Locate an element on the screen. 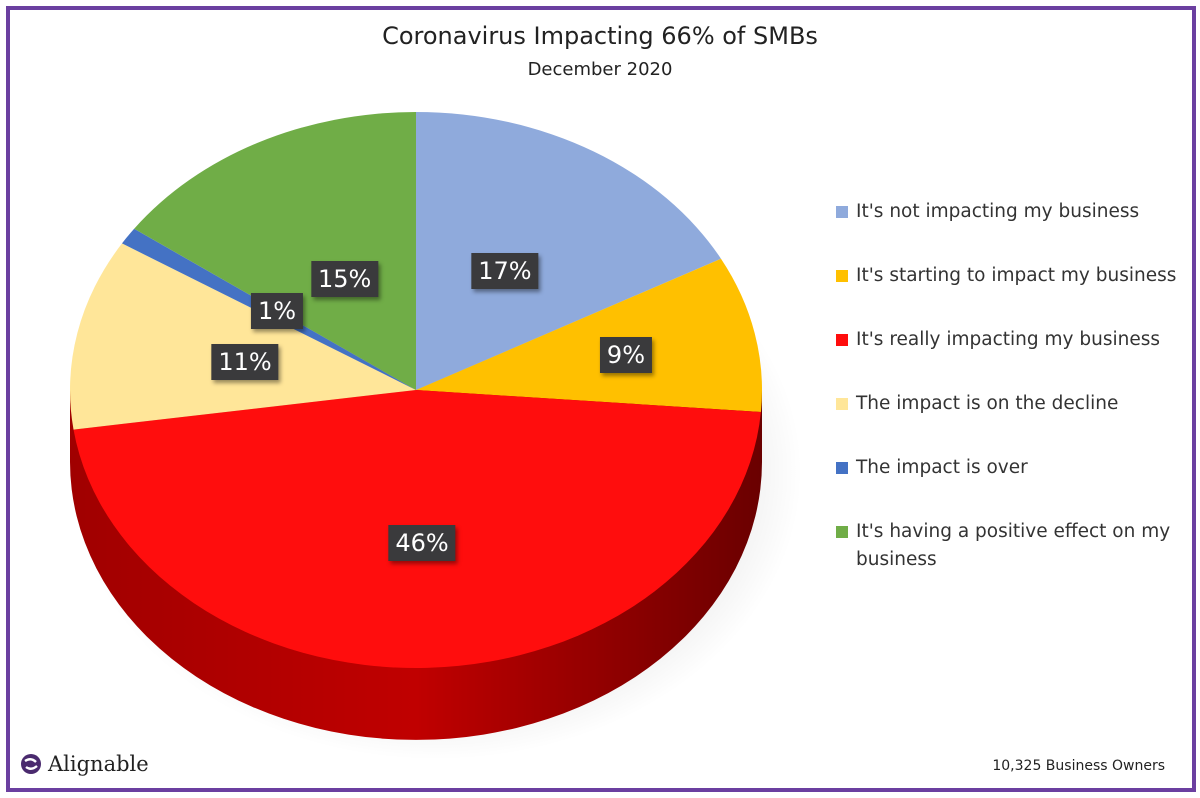 The width and height of the screenshot is (1200, 798). brand-name: Alignable is located at coordinates (98, 764).